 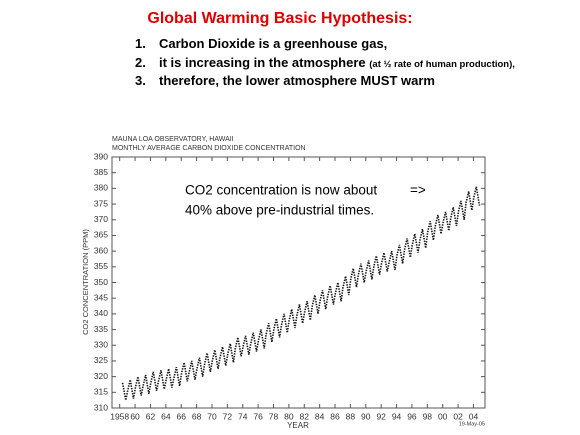 What do you see at coordinates (101, 345) in the screenshot?
I see `y-tick-label: 330` at bounding box center [101, 345].